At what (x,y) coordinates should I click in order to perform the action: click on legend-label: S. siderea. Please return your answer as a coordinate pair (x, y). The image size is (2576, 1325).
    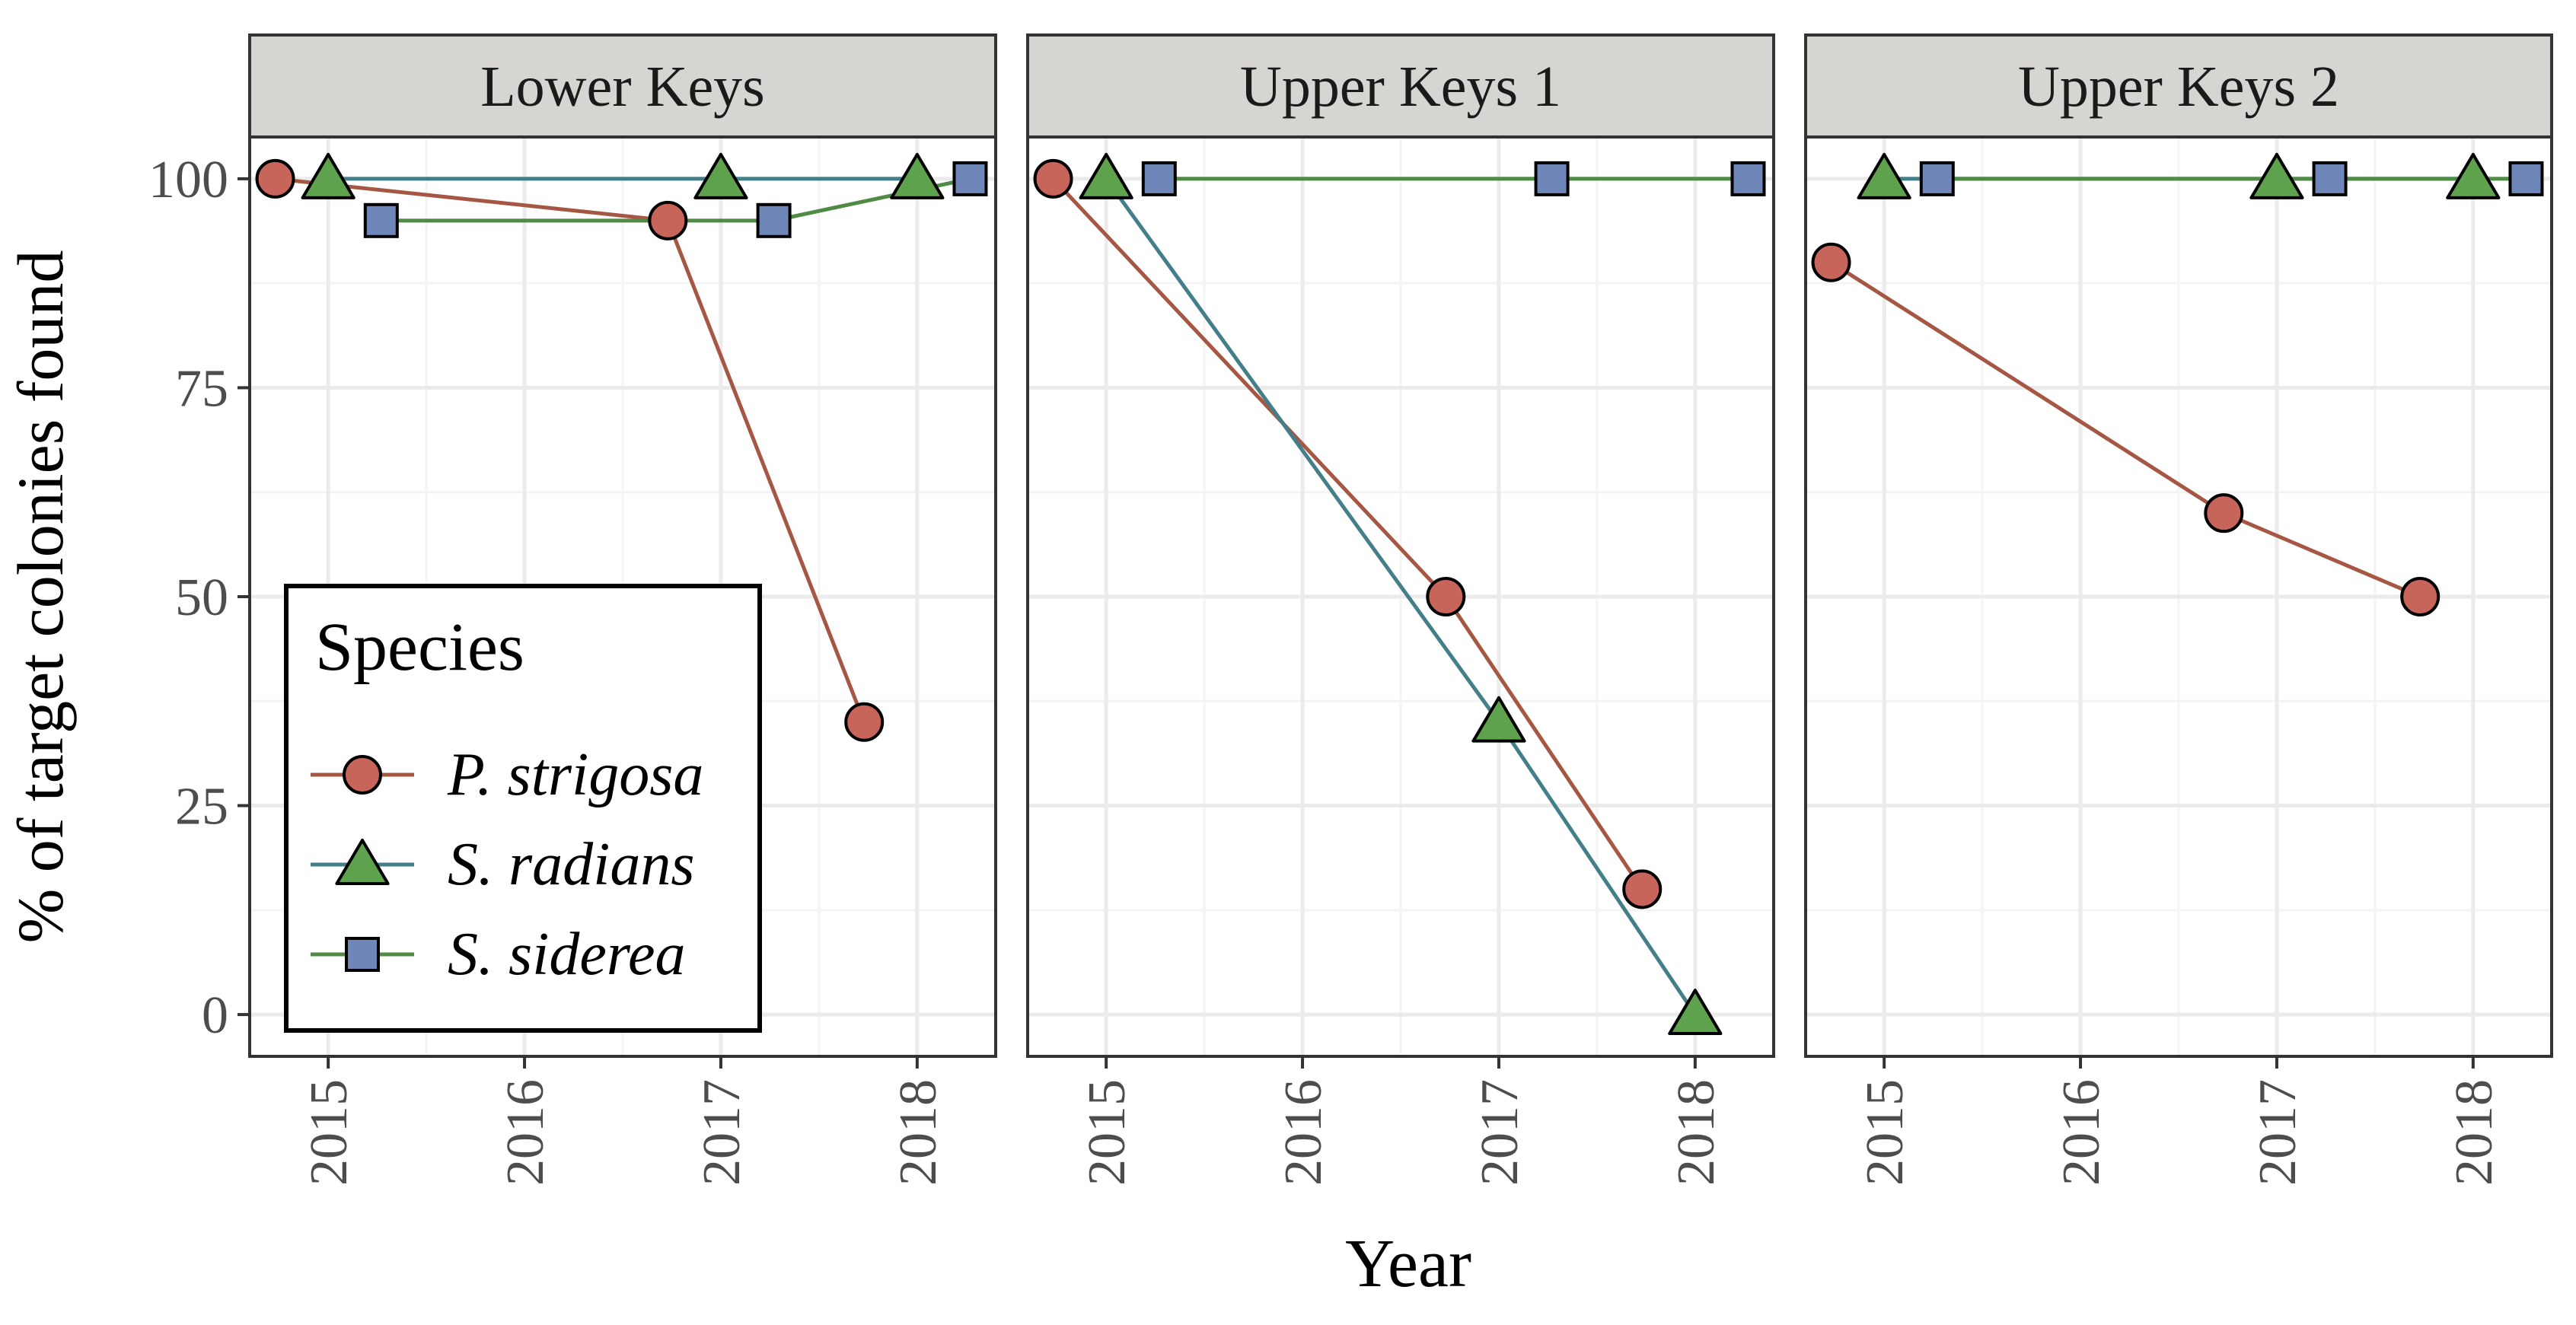
    Looking at the image, I should click on (567, 954).